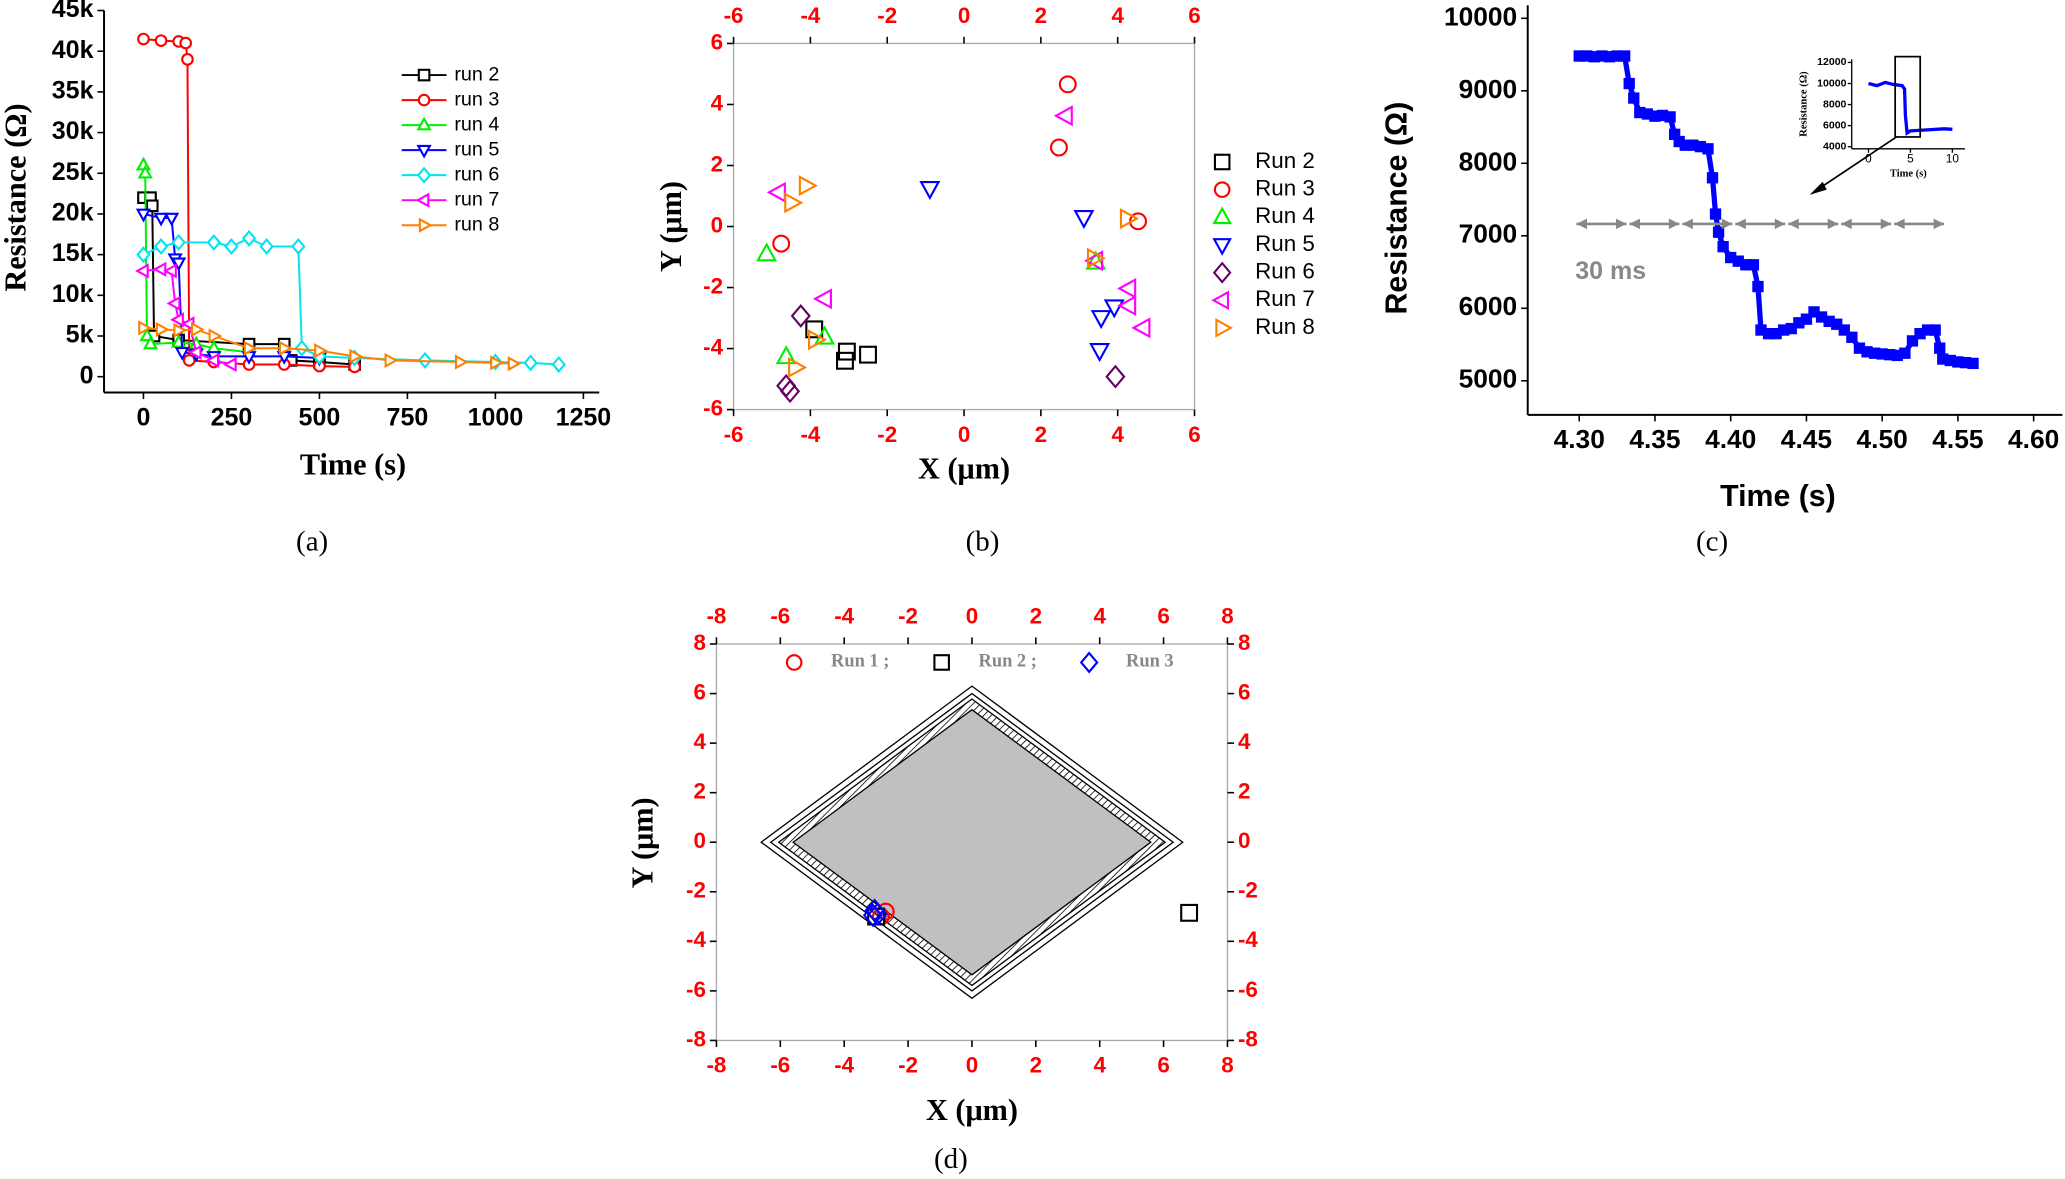  I want to click on plot-frame, so click(964, 226).